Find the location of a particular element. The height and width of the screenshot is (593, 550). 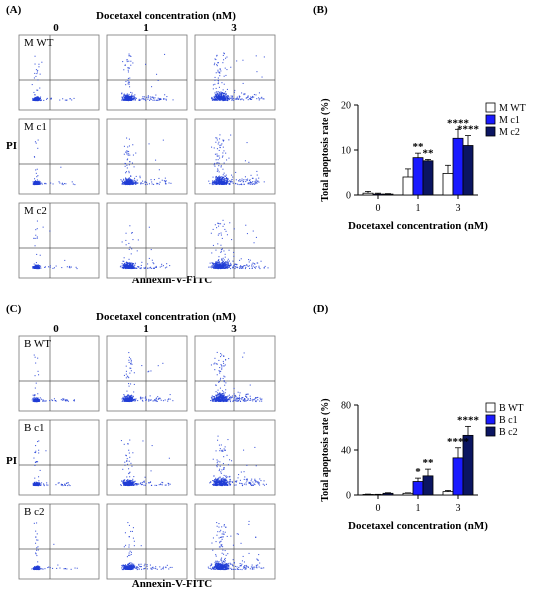

panel-c-col-3: 3 is located at coordinates (234, 329).